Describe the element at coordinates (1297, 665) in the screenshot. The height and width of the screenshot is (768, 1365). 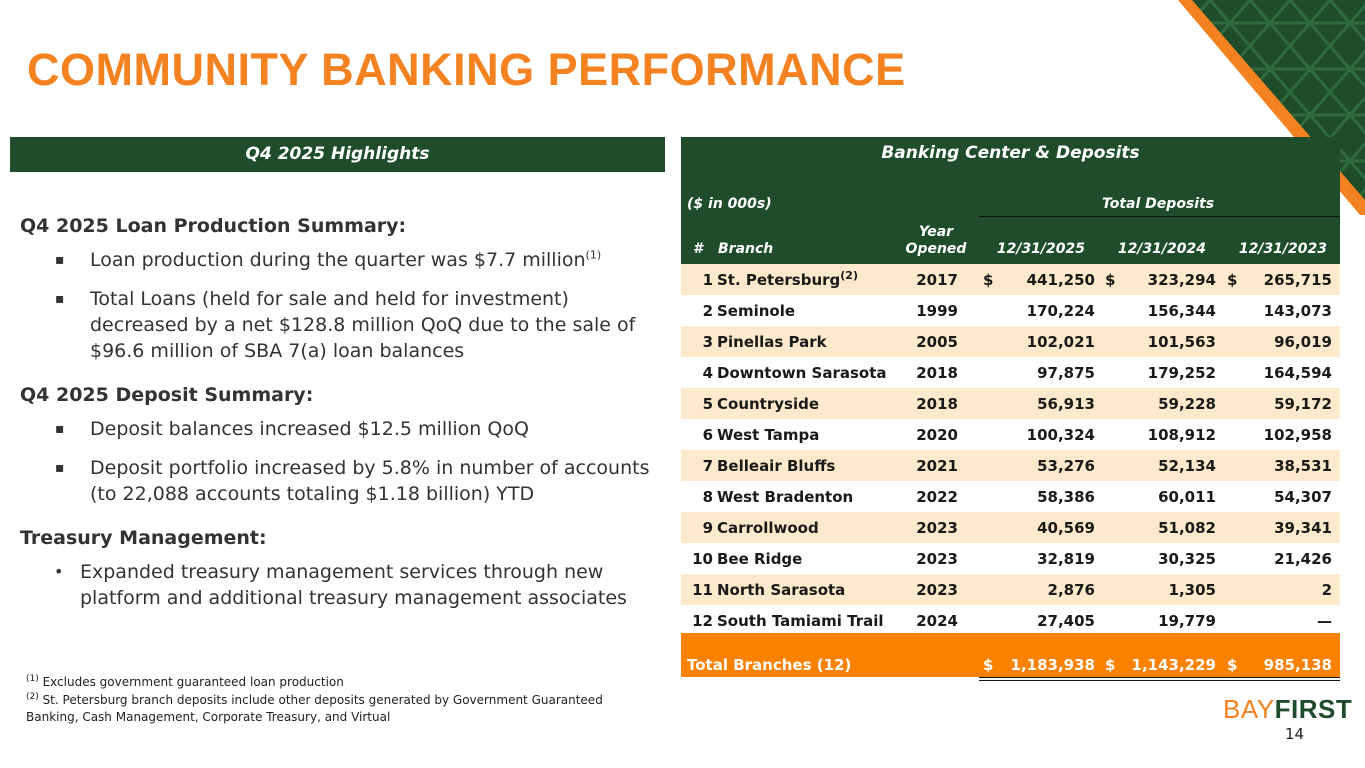
I see `total-value-2023: 985,138` at that location.